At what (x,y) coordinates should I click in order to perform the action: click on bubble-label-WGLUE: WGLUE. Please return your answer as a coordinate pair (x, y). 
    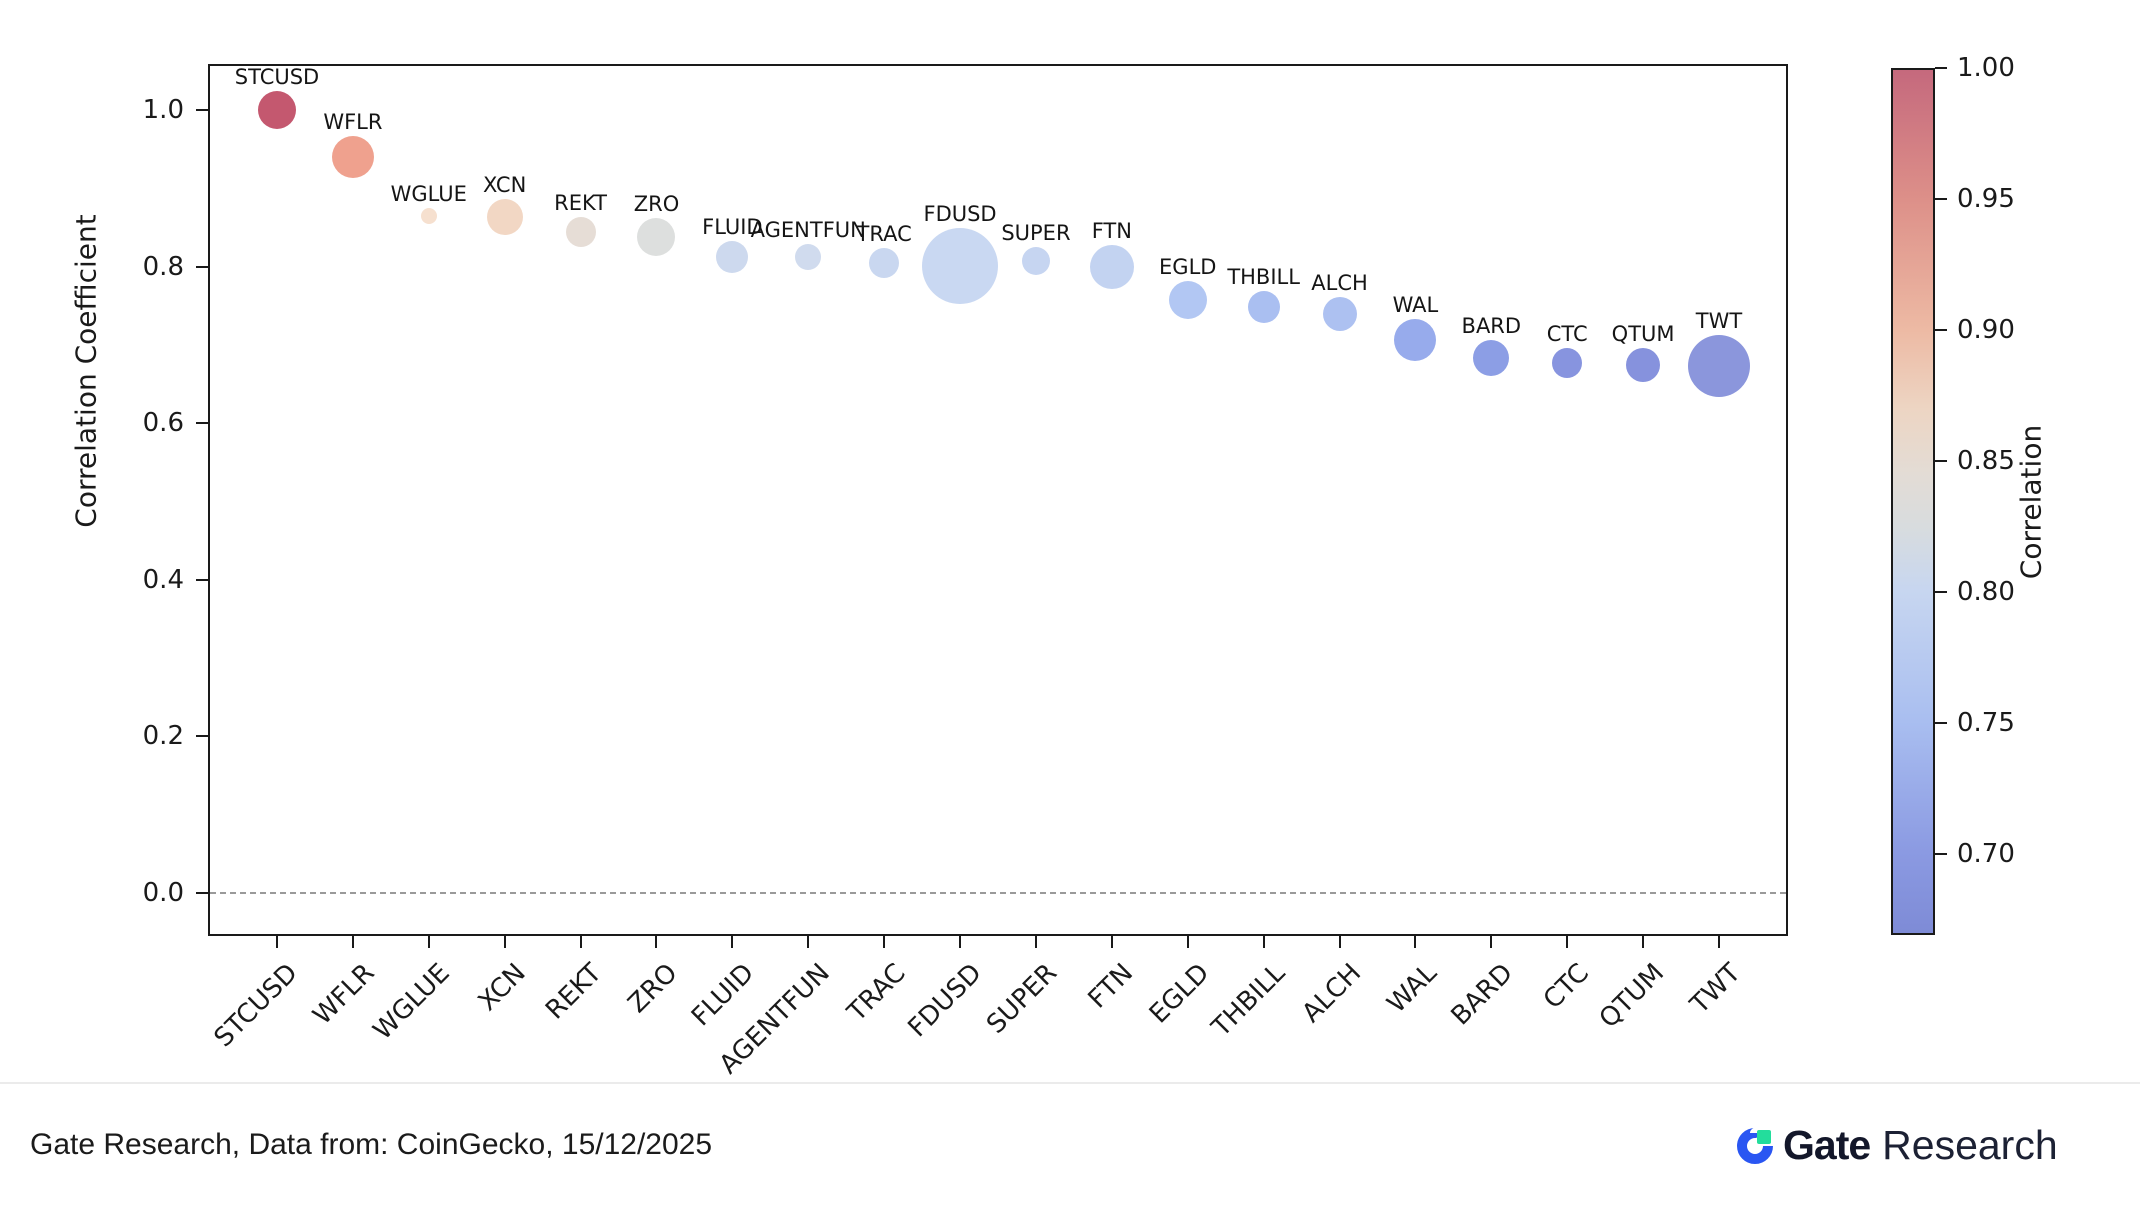
    Looking at the image, I should click on (428, 193).